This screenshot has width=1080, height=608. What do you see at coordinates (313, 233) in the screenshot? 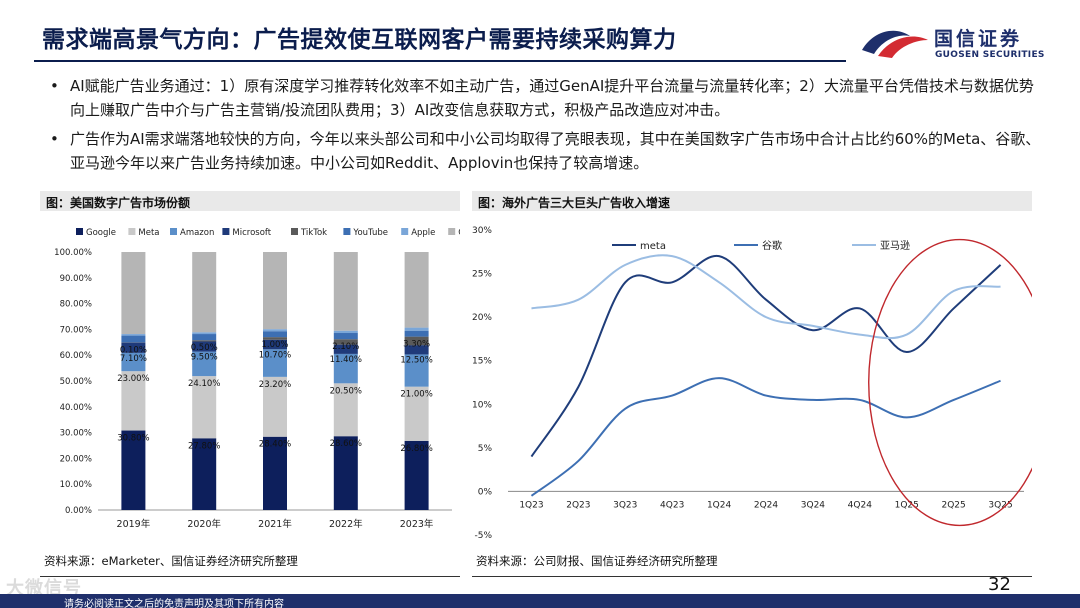
I see `legend-label-tiktok: TikTok` at bounding box center [313, 233].